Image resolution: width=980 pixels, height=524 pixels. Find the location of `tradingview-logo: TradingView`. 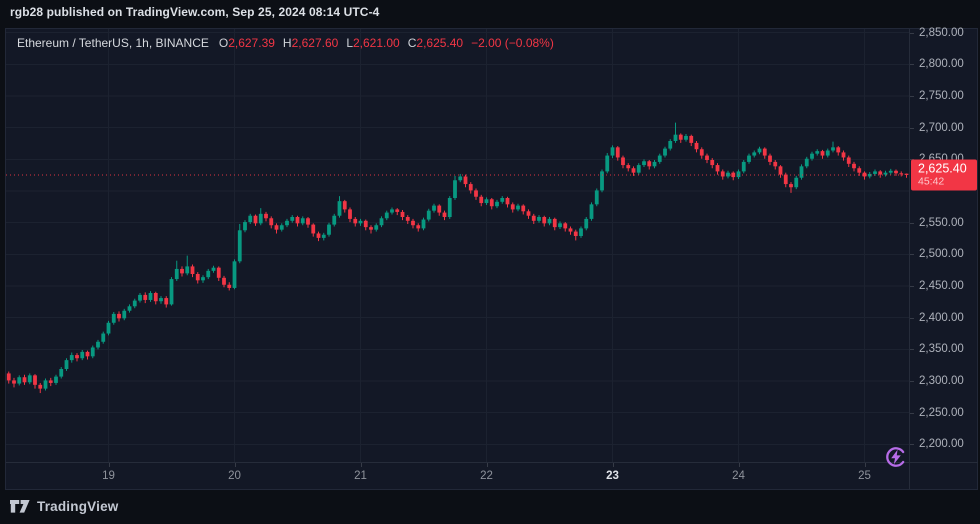

tradingview-logo: TradingView is located at coordinates (64, 506).